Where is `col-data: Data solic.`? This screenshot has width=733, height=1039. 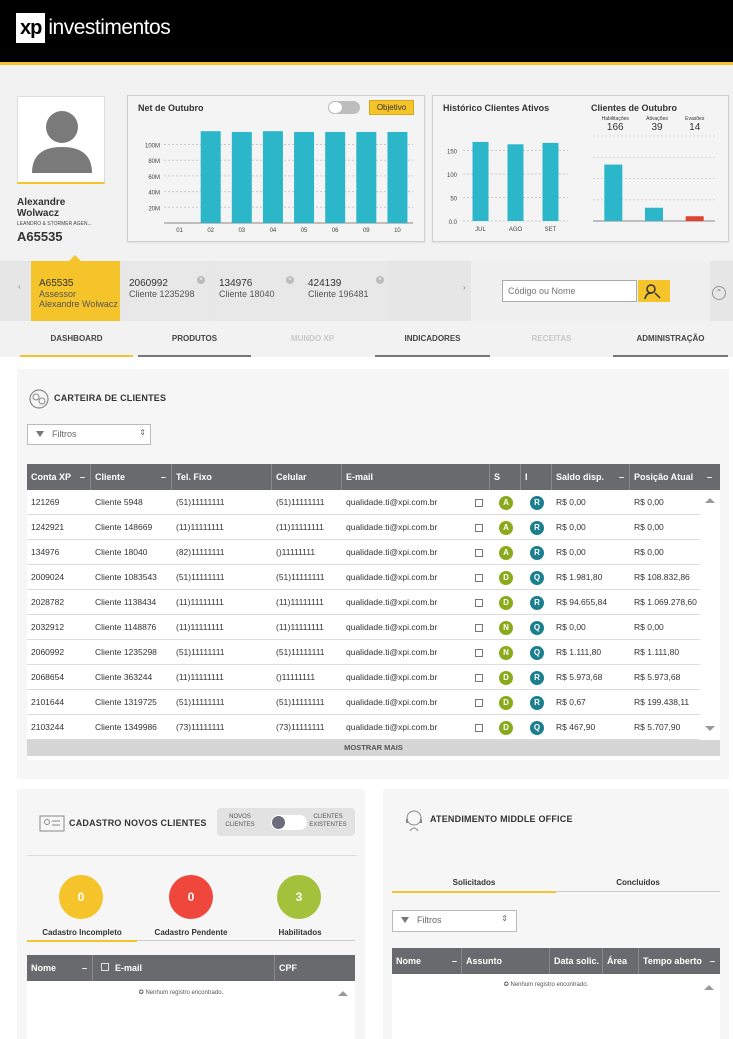 col-data: Data solic. is located at coordinates (576, 961).